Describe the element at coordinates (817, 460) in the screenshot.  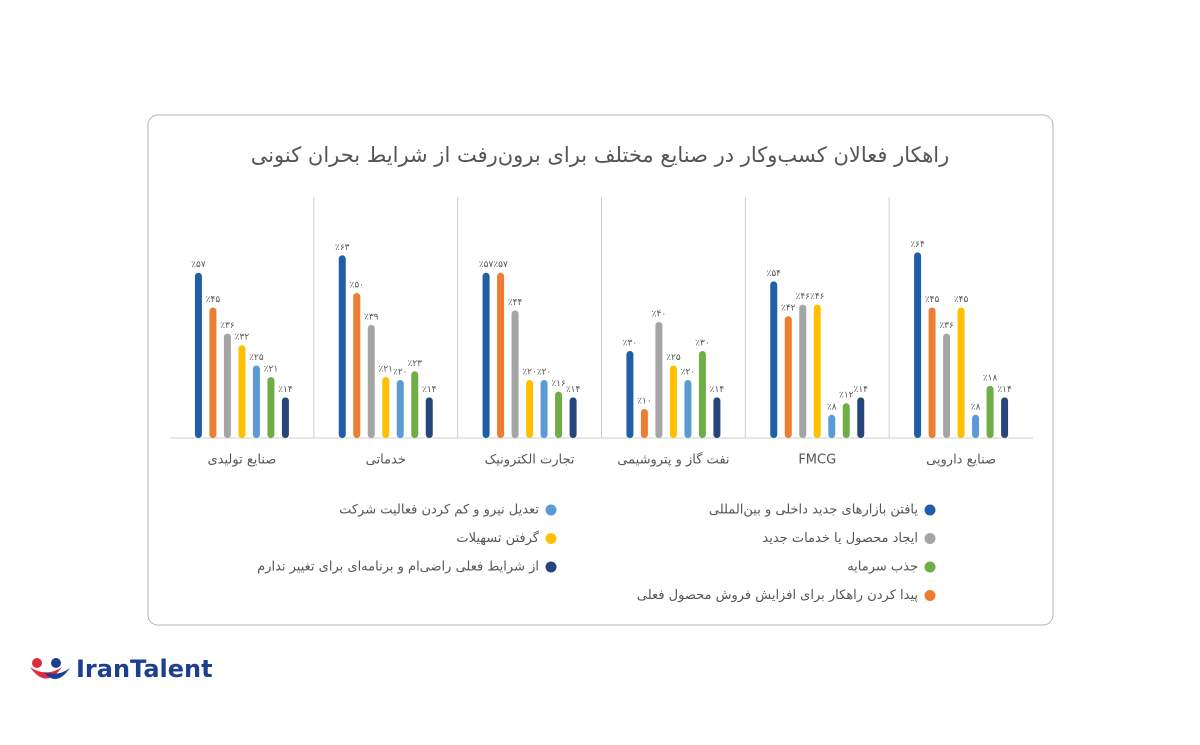
I see `category-label: FMCG` at that location.